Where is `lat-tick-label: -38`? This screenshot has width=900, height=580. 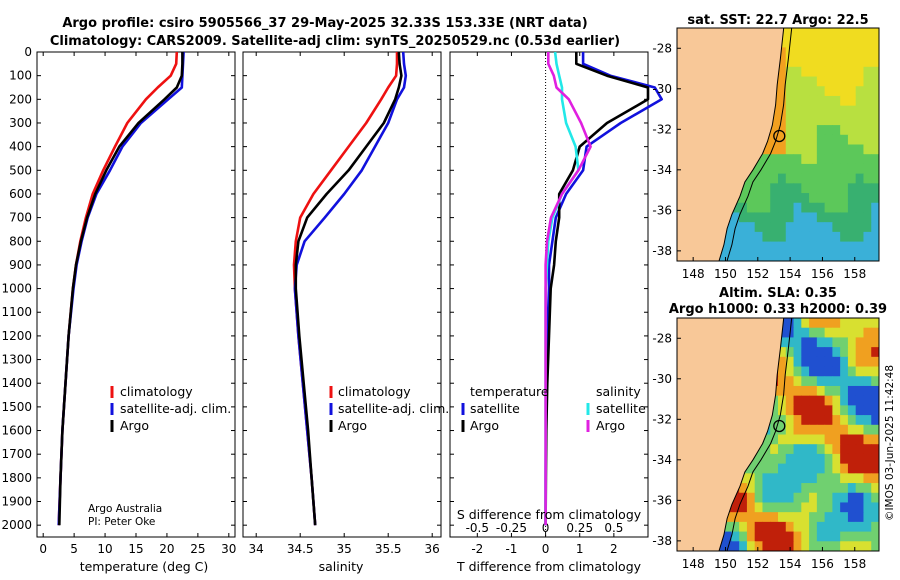
lat-tick-label: -38 is located at coordinates (662, 541).